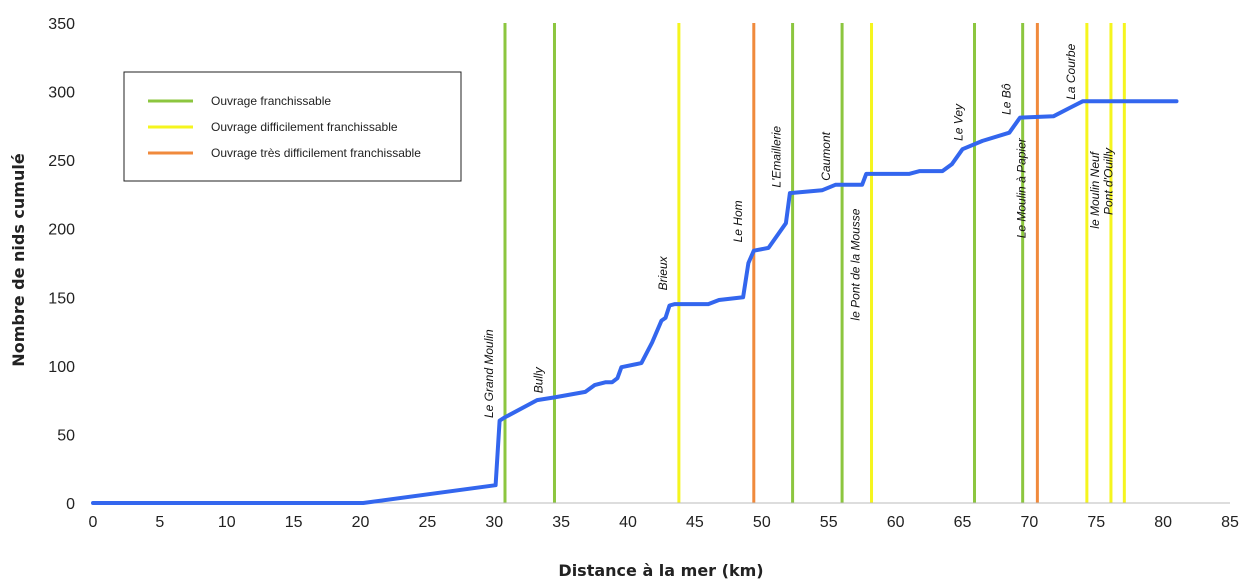 The width and height of the screenshot is (1245, 581). I want to click on y-tick-labels: 0 50 100 150 200 250 300 350, so click(61, 264).